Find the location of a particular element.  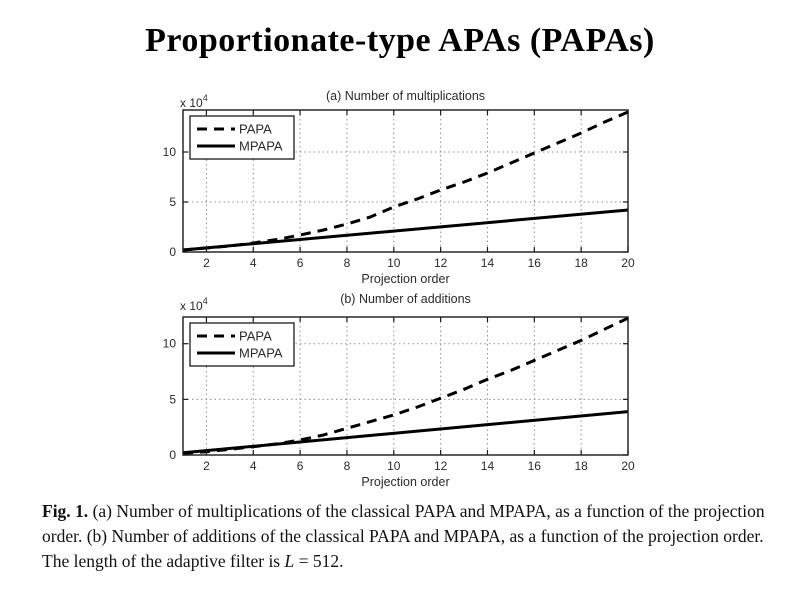

caption-text-2: = 512. is located at coordinates (319, 561).